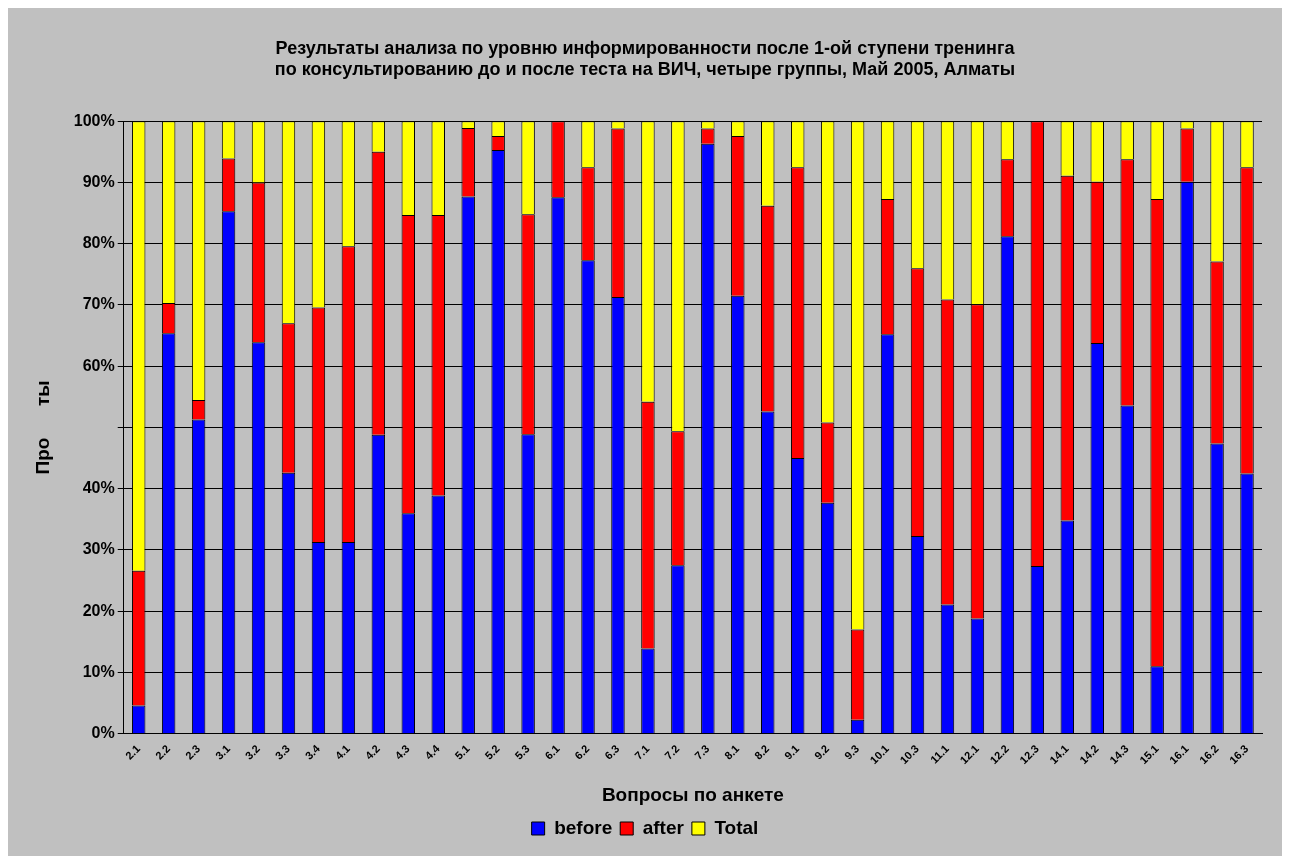  What do you see at coordinates (522, 752) in the screenshot?
I see `x-tick-label: 5.3` at bounding box center [522, 752].